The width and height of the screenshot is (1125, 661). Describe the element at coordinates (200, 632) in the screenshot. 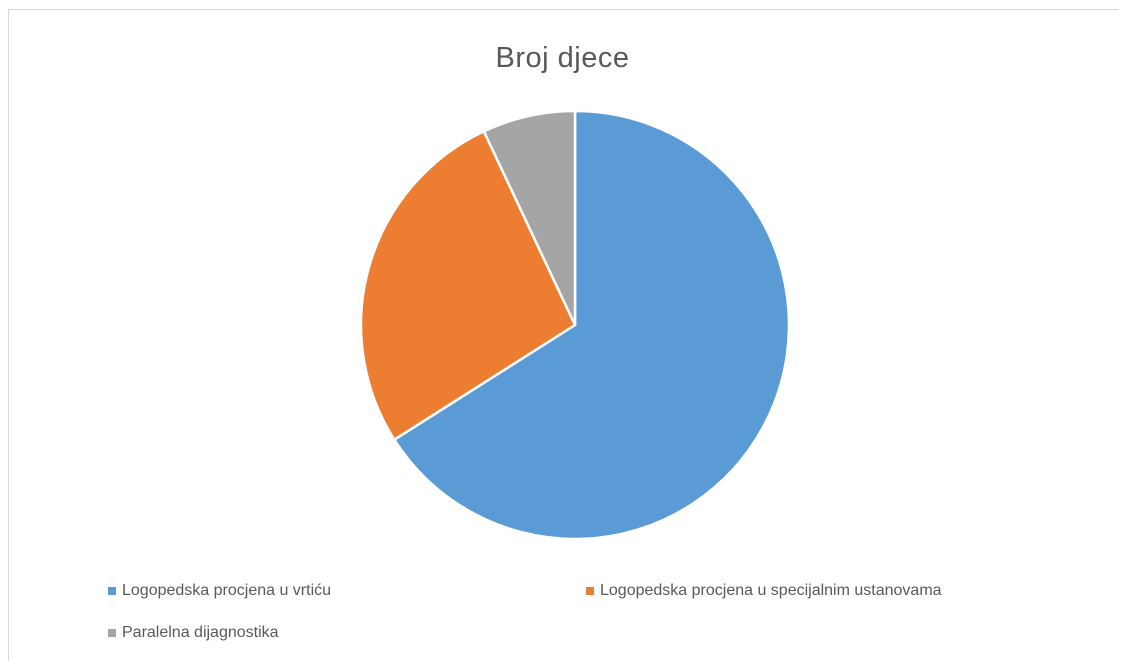

I see `legend-label-paralelna-dijagnostika: Paralelna dijagnostika` at that location.